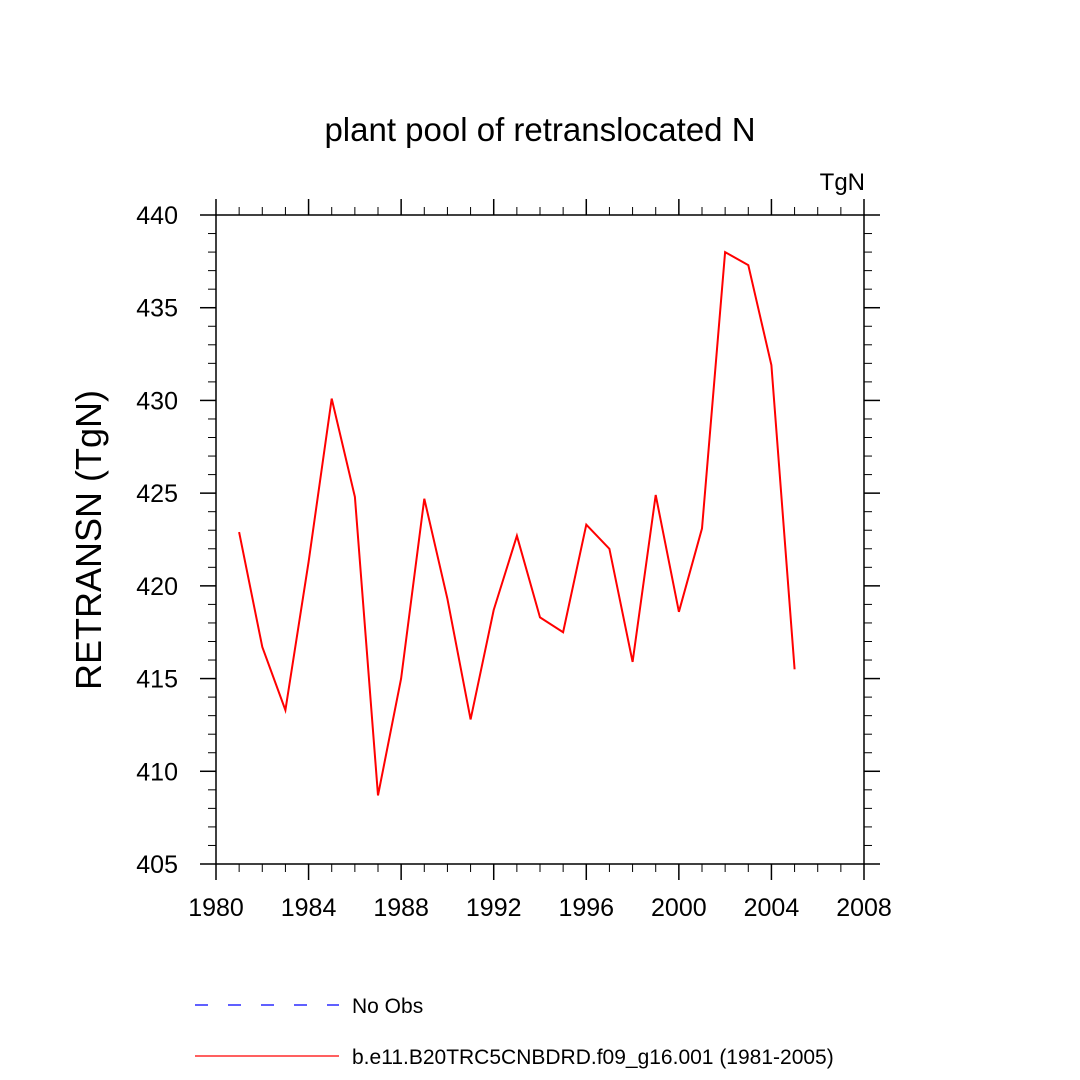 The width and height of the screenshot is (1080, 1080). What do you see at coordinates (157, 865) in the screenshot?
I see `y-tick-label: 405` at bounding box center [157, 865].